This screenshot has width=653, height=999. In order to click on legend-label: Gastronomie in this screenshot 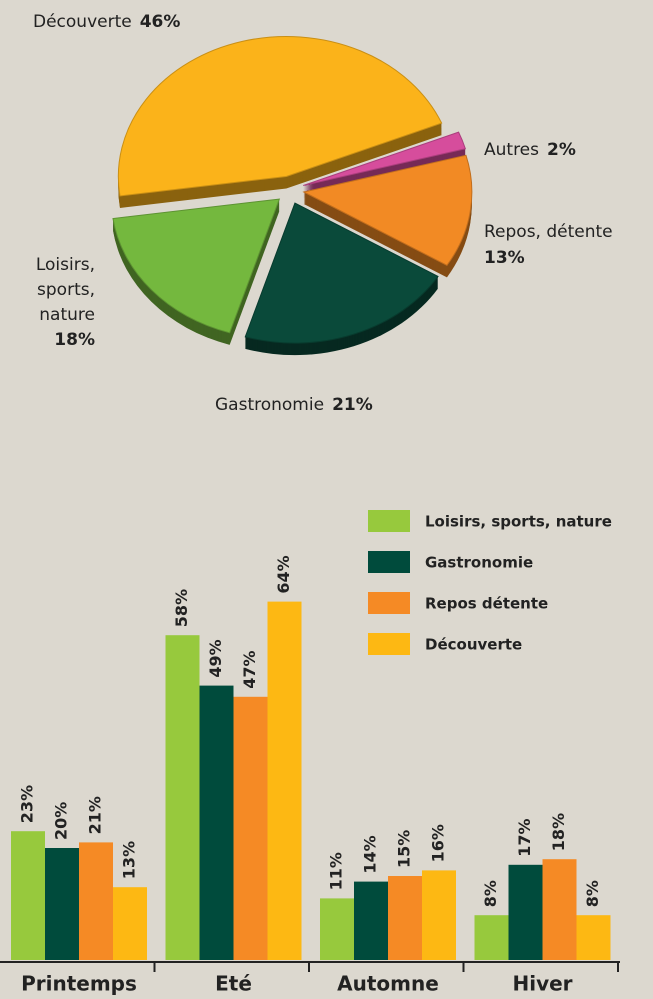, I will do `click(479, 563)`.